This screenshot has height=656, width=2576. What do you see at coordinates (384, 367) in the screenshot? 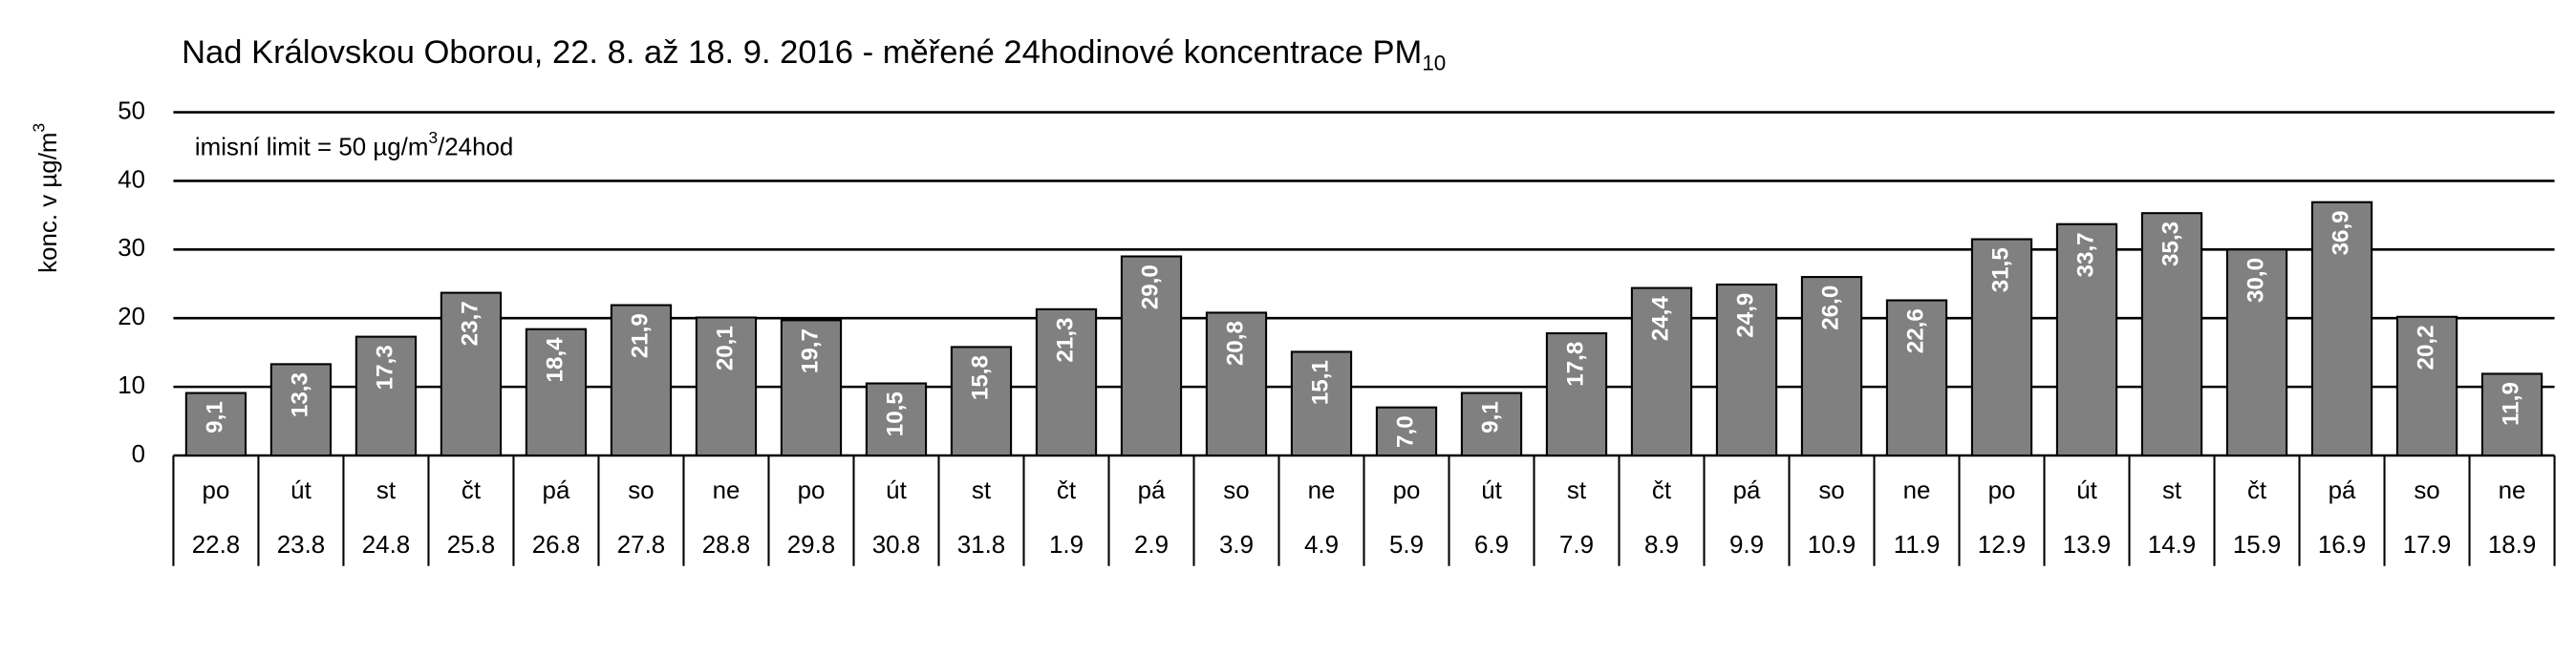
I see `value-label: 17,3` at bounding box center [384, 367].